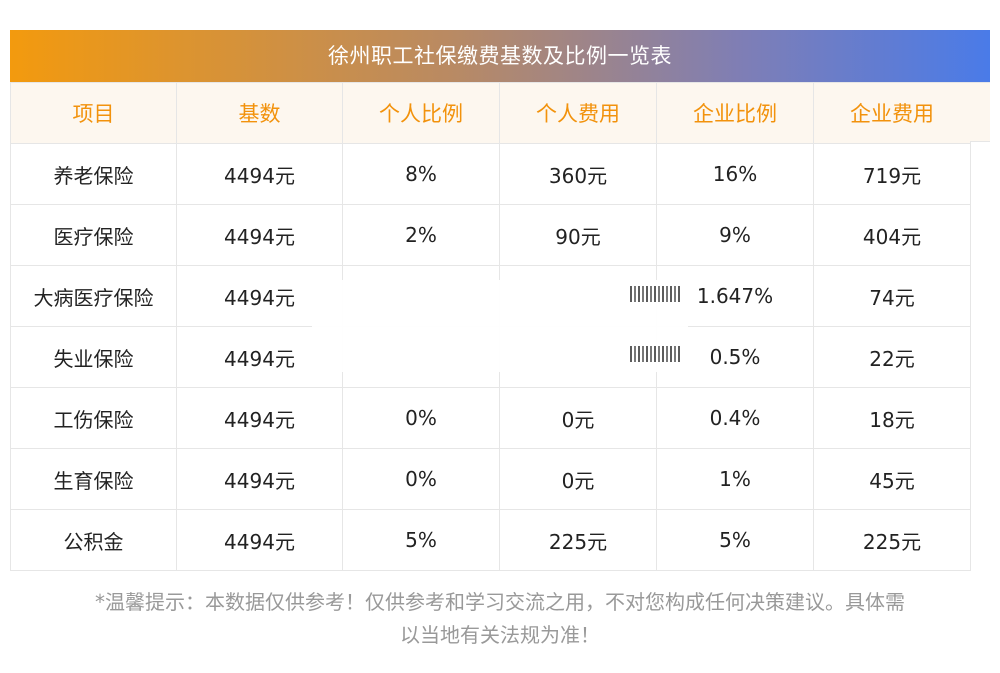 The height and width of the screenshot is (673, 1000). I want to click on header-personal-rate: 个人比例, so click(421, 113).